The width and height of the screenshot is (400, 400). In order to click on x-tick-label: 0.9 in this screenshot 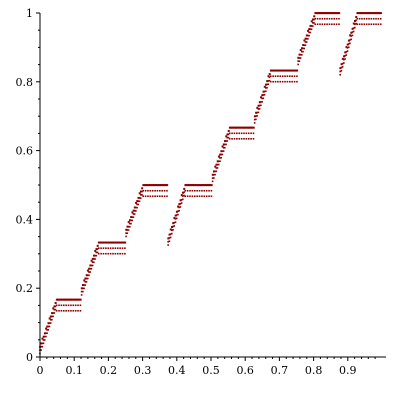, I will do `click(348, 370)`.